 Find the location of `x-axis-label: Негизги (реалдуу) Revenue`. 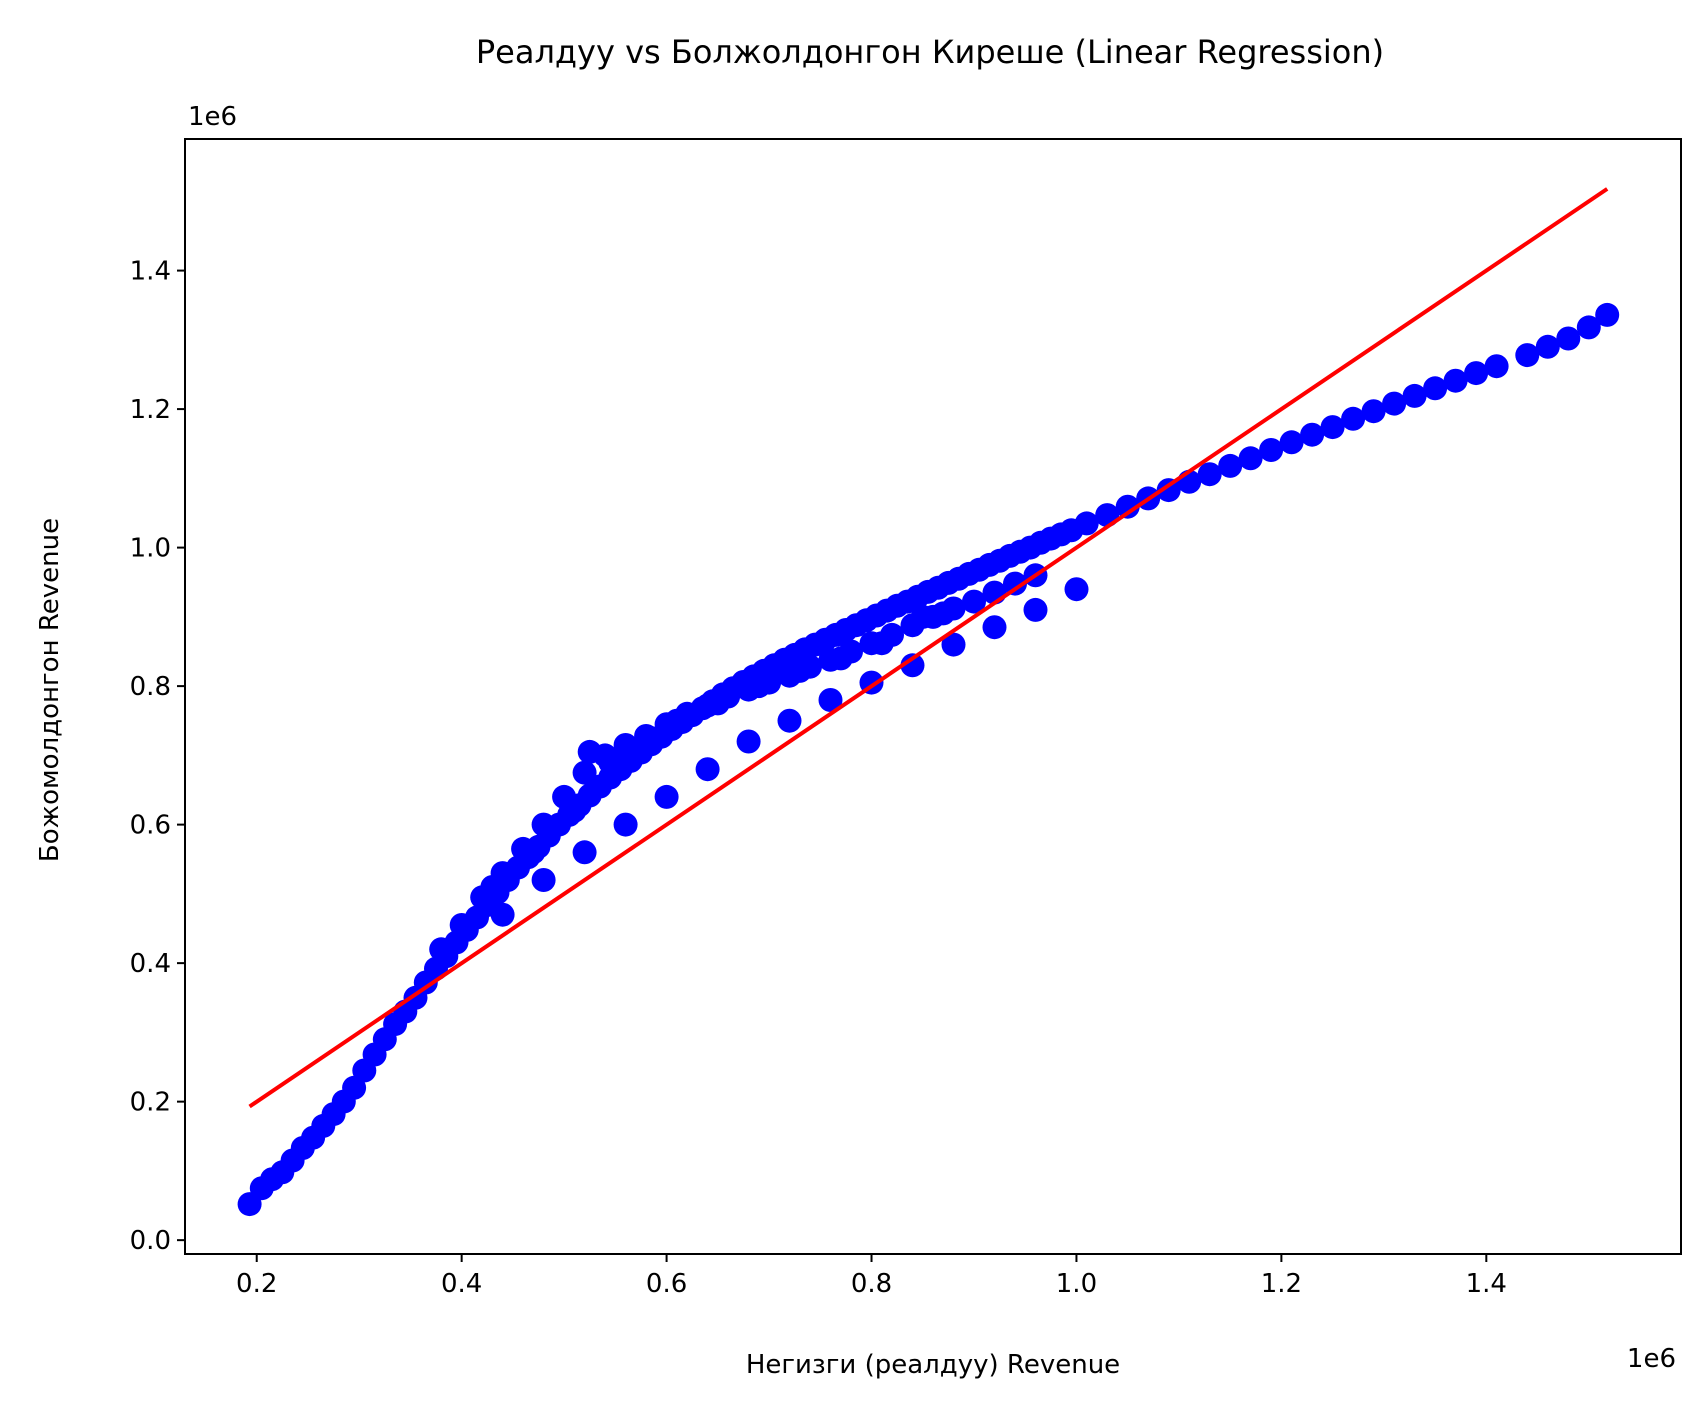

x-axis-label: Негизги (реалдуу) Revenue is located at coordinates (933, 1365).